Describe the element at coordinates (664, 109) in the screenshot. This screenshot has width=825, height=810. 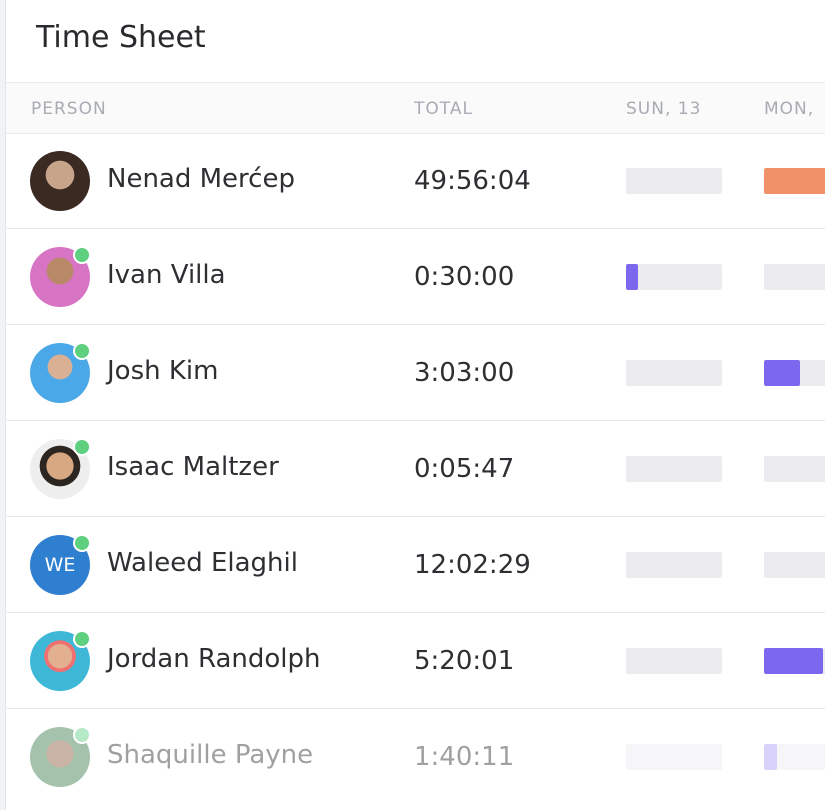
I see `column-header: SUN, 13` at that location.